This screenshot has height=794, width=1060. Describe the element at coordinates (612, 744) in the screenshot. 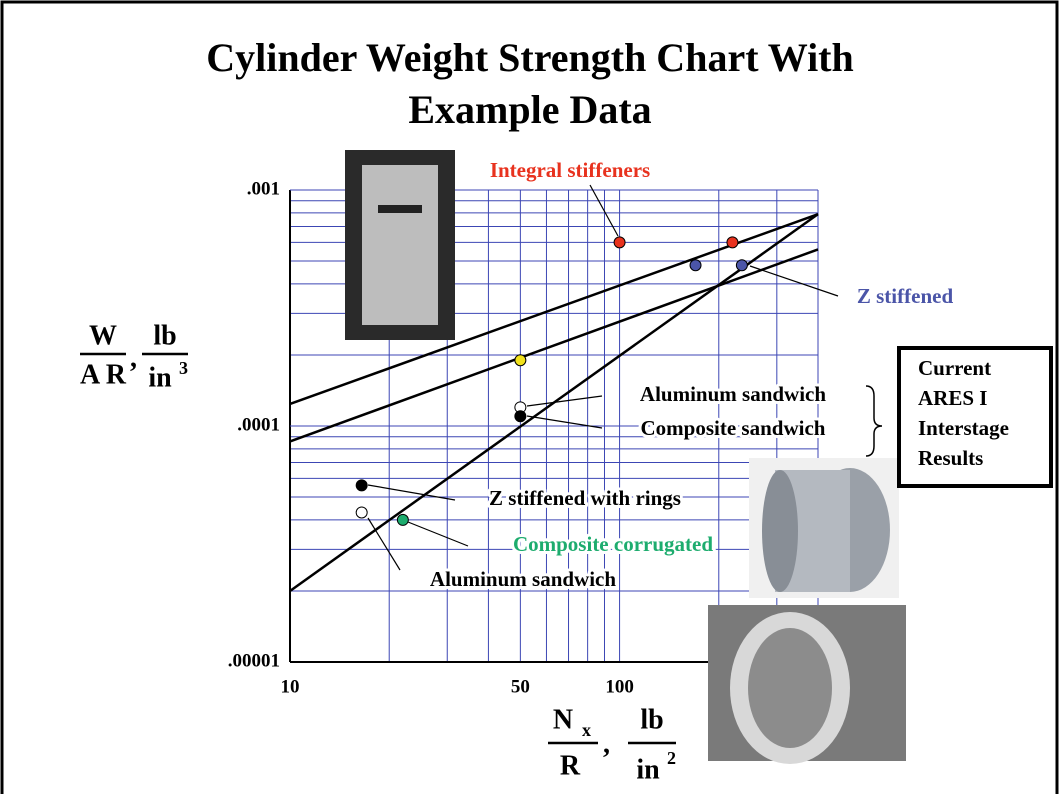

I see `x-axis-label: N x R , lb in 2` at that location.